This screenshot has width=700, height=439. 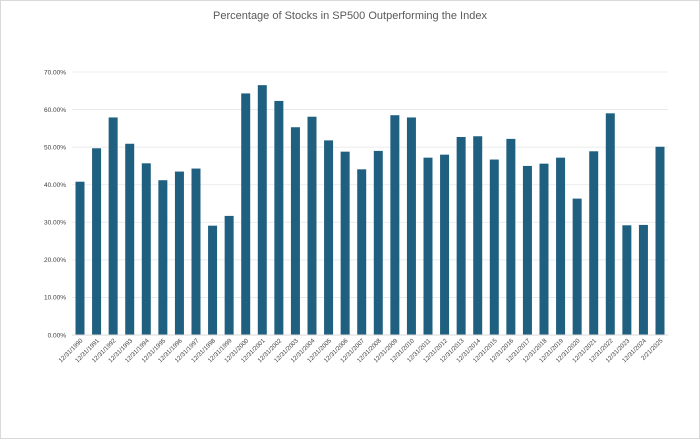 What do you see at coordinates (57, 335) in the screenshot?
I see `y-tick-label: 0.00%` at bounding box center [57, 335].